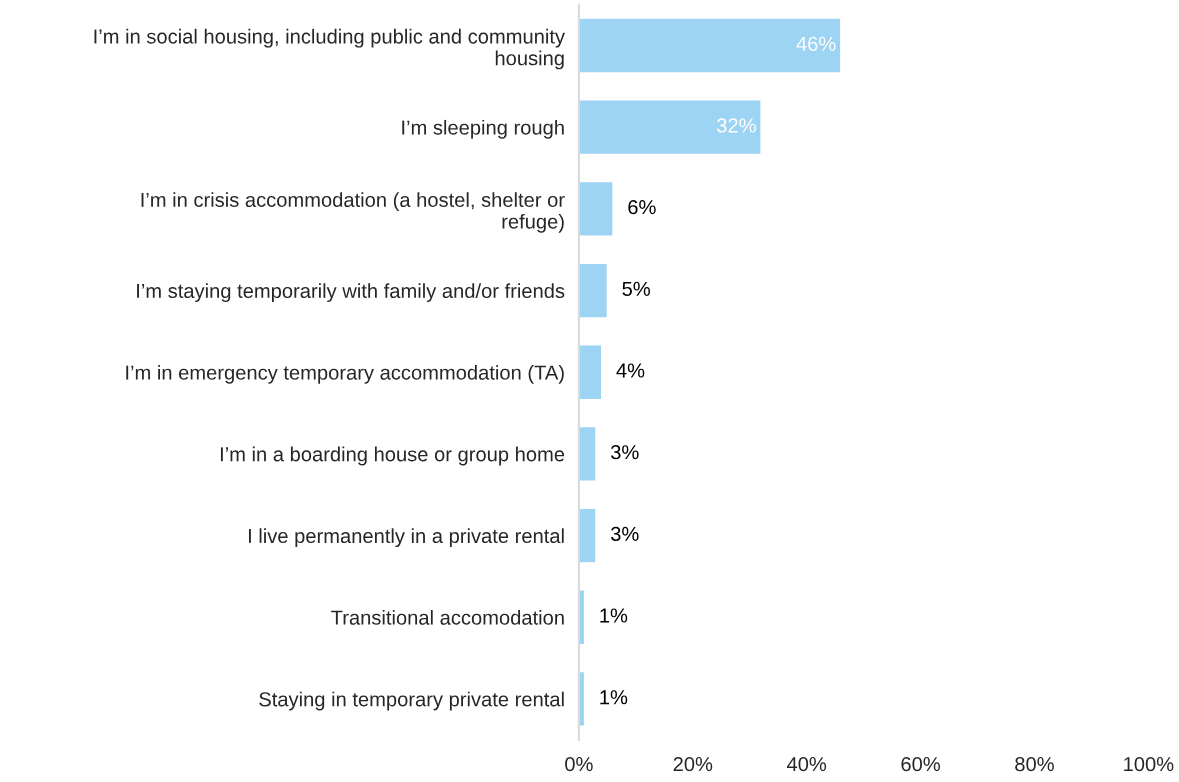 Image resolution: width=1179 pixels, height=782 pixels. Describe the element at coordinates (816, 43) in the screenshot. I see `data-label: 46%` at that location.